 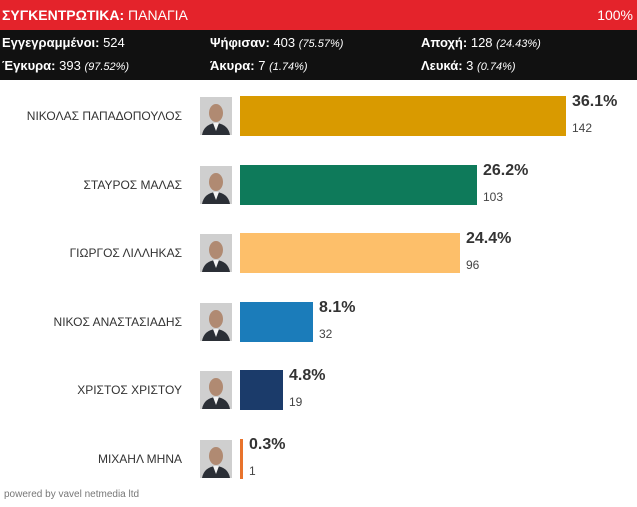 What do you see at coordinates (337, 307) in the screenshot?
I see `percent-label: 8.1%` at bounding box center [337, 307].